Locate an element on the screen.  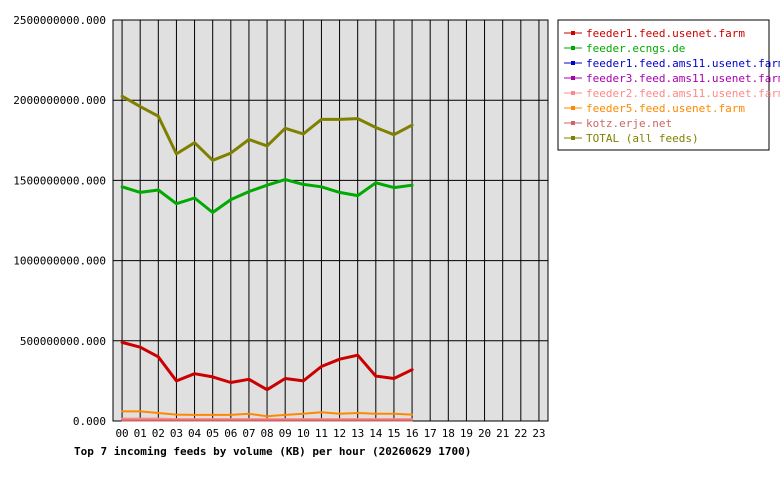
x-tick-label: 14 is located at coordinates (376, 433).